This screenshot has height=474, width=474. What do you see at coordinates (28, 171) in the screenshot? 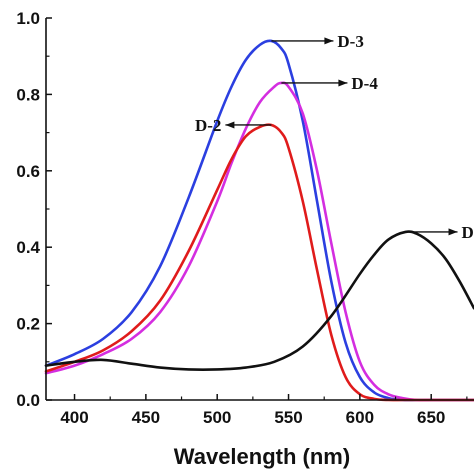
I see `y-tick-label: 0.6` at bounding box center [28, 171].